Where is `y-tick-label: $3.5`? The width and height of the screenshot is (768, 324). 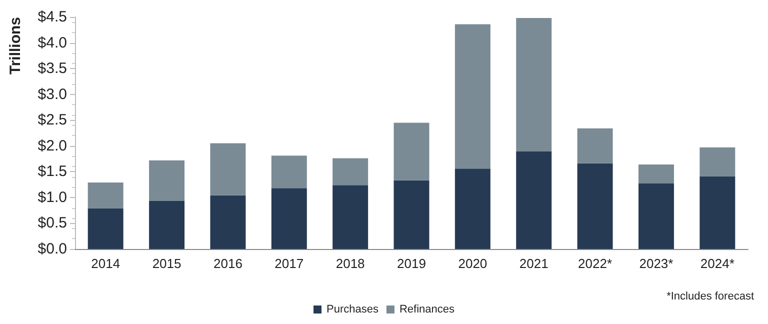 y-tick-label: $3.5 is located at coordinates (52, 69).